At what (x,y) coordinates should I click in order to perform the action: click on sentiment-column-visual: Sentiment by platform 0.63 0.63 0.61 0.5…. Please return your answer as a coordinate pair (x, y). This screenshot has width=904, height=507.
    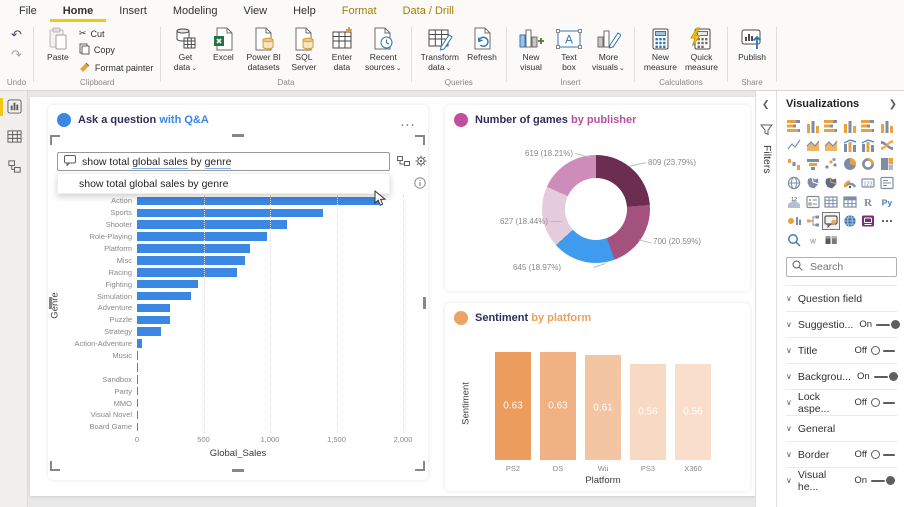
    Looking at the image, I should click on (597, 397).